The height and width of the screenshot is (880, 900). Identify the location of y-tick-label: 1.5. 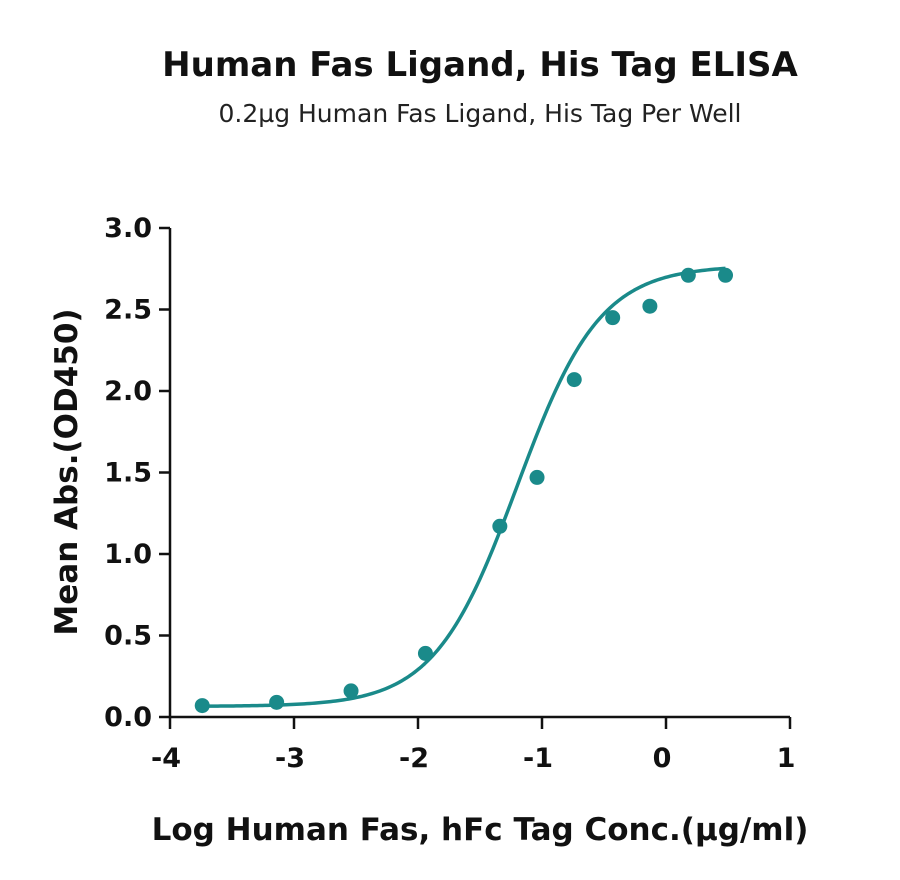
(128, 473).